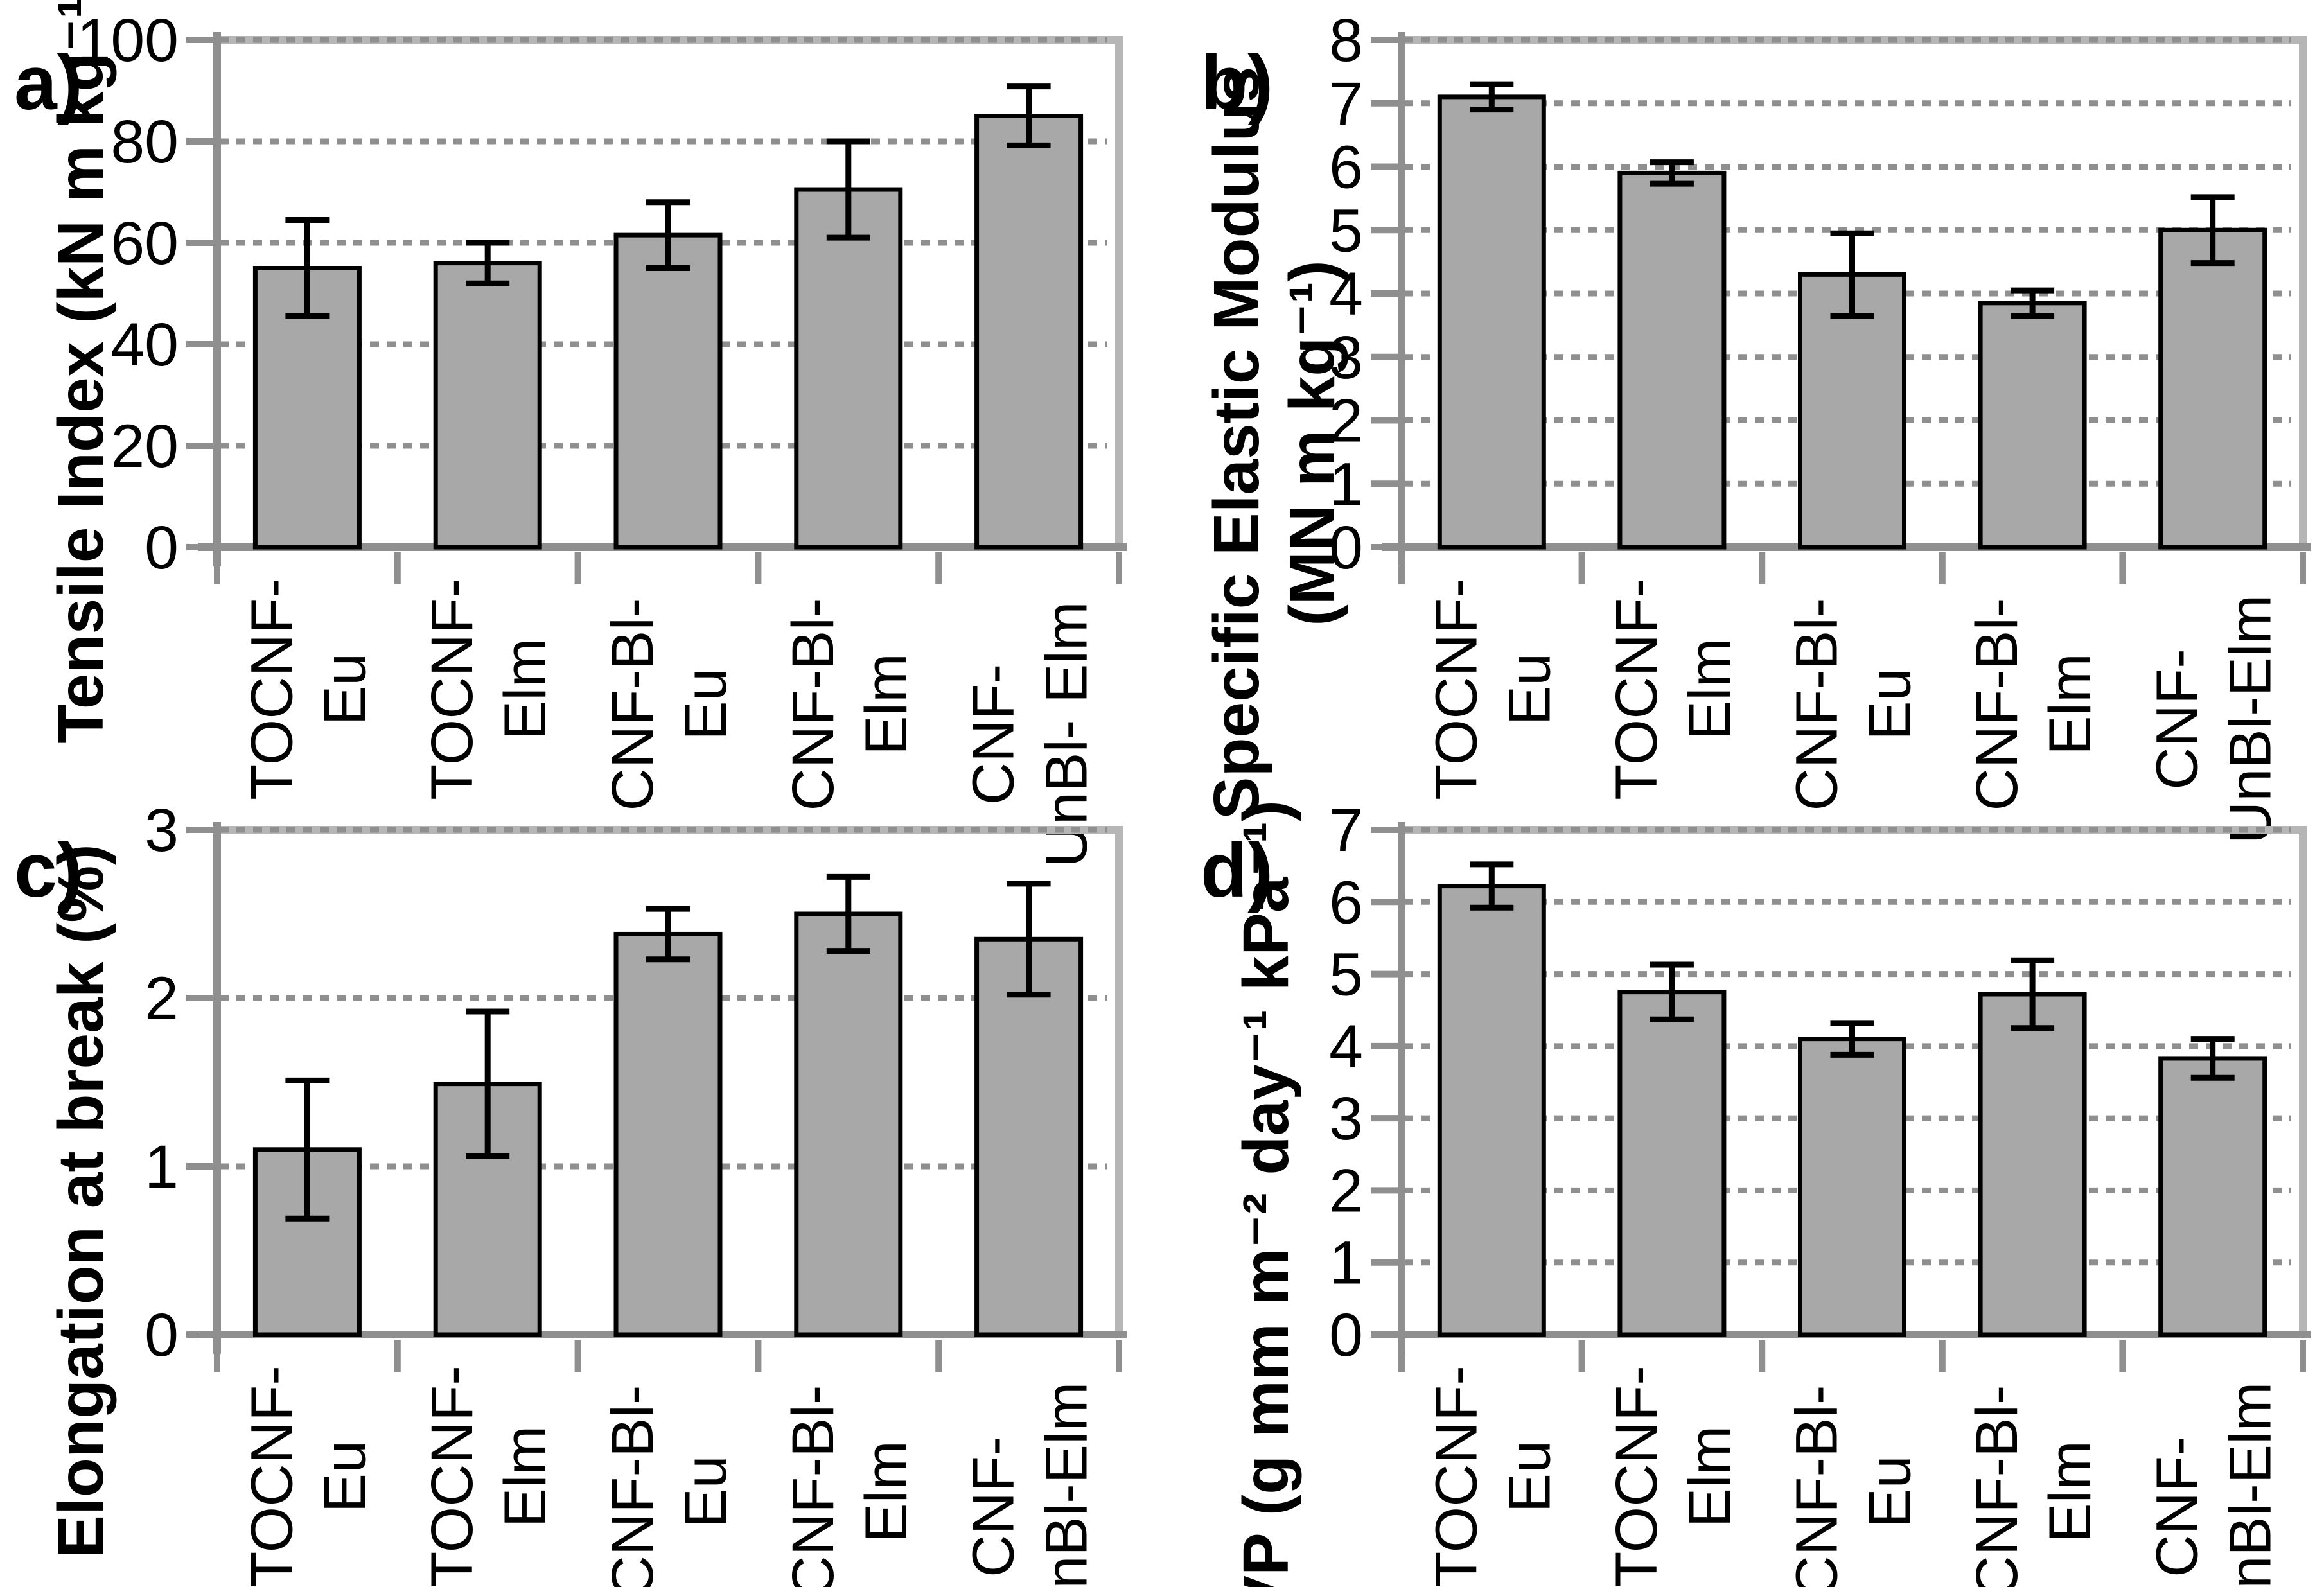 Image resolution: width=2324 pixels, height=1587 pixels. Describe the element at coordinates (1237, 870) in the screenshot. I see `panel-d-letter: d)` at that location.